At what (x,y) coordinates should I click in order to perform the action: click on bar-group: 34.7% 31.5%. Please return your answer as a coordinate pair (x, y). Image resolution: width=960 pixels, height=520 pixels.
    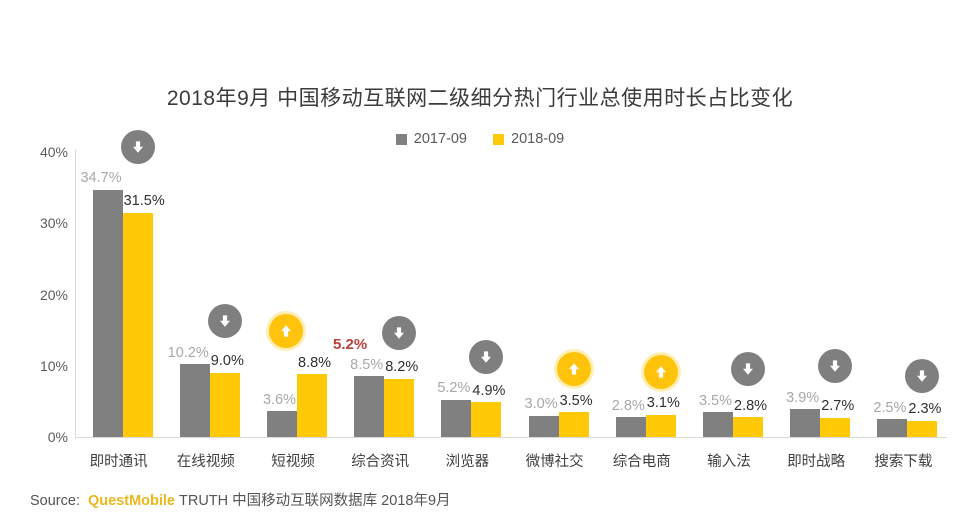
    Looking at the image, I should click on (122, 283).